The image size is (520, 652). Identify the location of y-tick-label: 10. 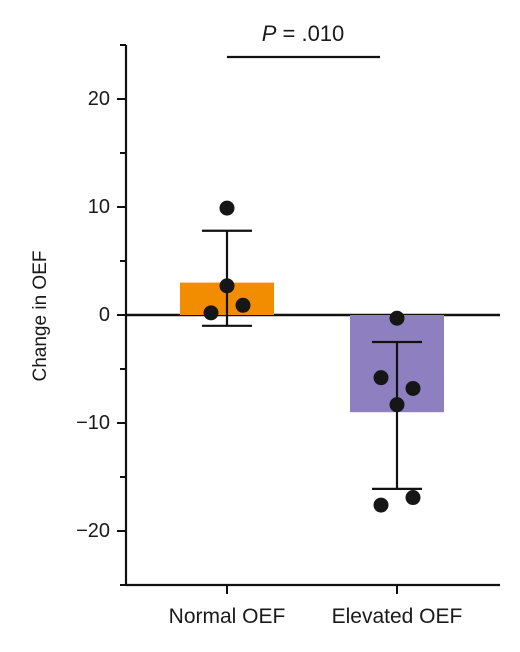
(99, 207).